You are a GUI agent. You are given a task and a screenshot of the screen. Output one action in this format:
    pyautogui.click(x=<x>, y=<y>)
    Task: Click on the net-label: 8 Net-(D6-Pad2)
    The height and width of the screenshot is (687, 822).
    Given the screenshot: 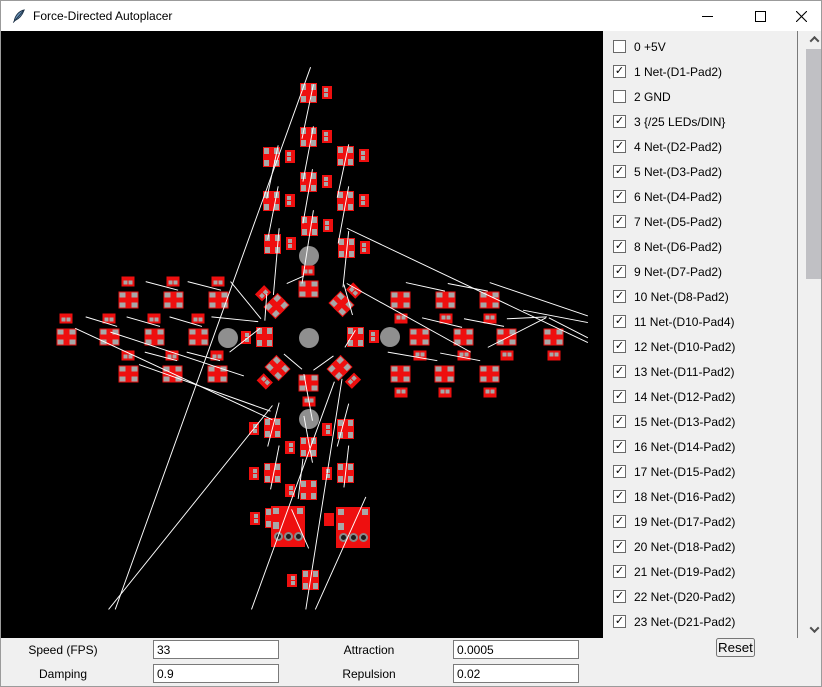 What is the action you would take?
    pyautogui.click(x=678, y=246)
    